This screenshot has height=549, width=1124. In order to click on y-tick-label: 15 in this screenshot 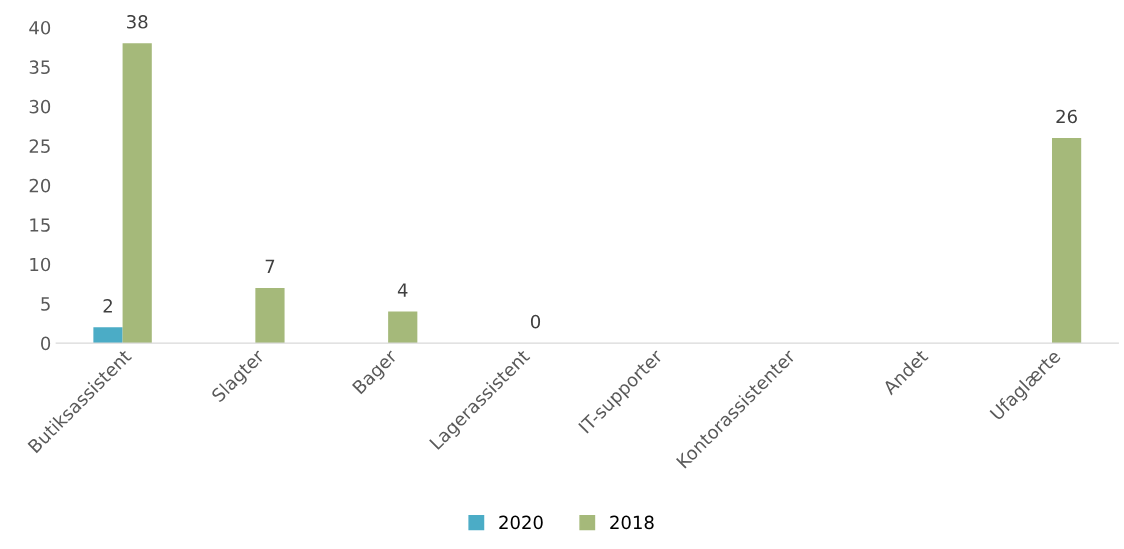, I will do `click(40, 225)`.